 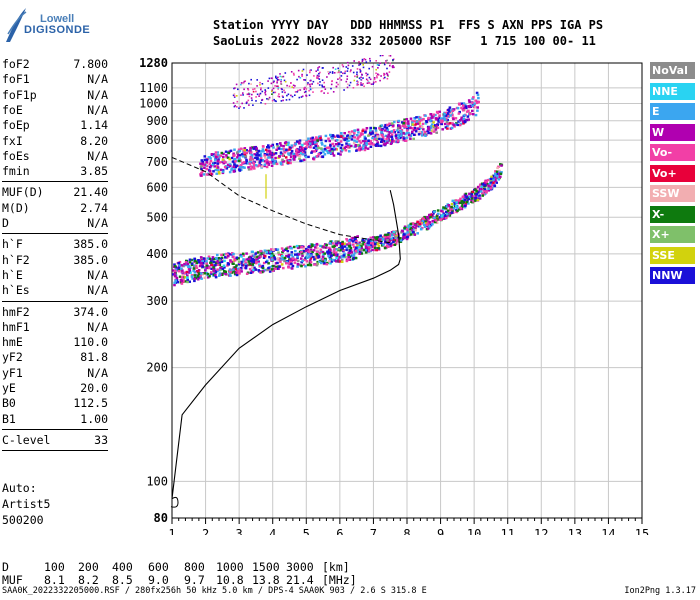 I want to click on x-tick-label: 1, so click(x=171, y=531).